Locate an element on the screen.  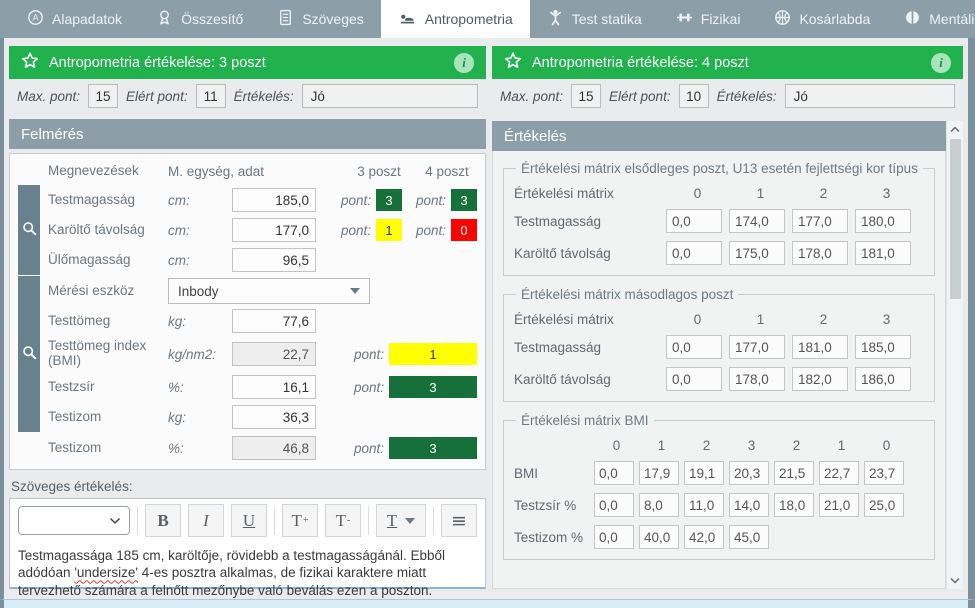
align-glyph: ≡ is located at coordinates (459, 520).